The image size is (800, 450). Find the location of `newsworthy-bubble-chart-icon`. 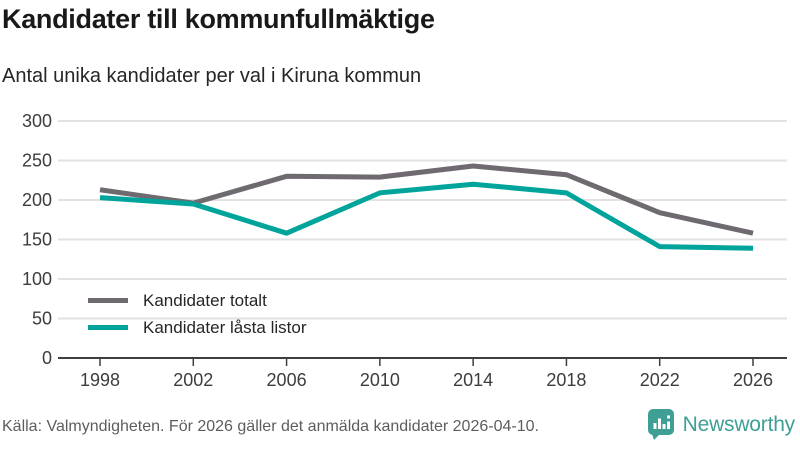

newsworthy-bubble-chart-icon is located at coordinates (660, 424).